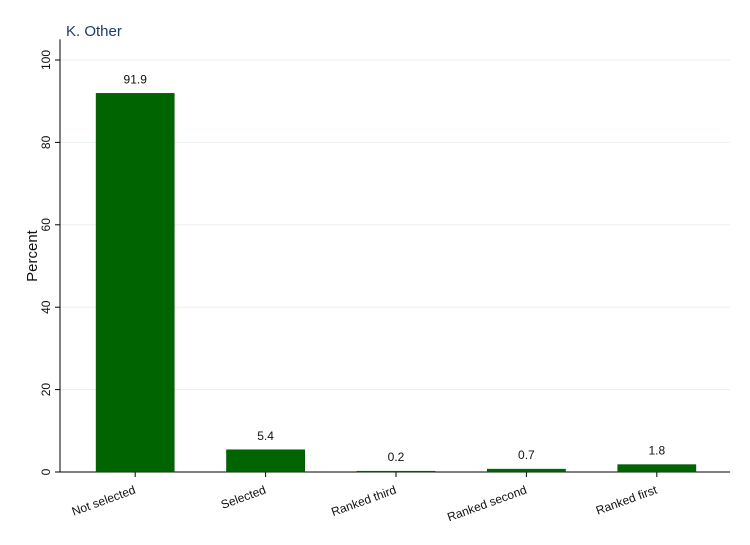  I want to click on x-tick-label: Ranked third, so click(363, 501).